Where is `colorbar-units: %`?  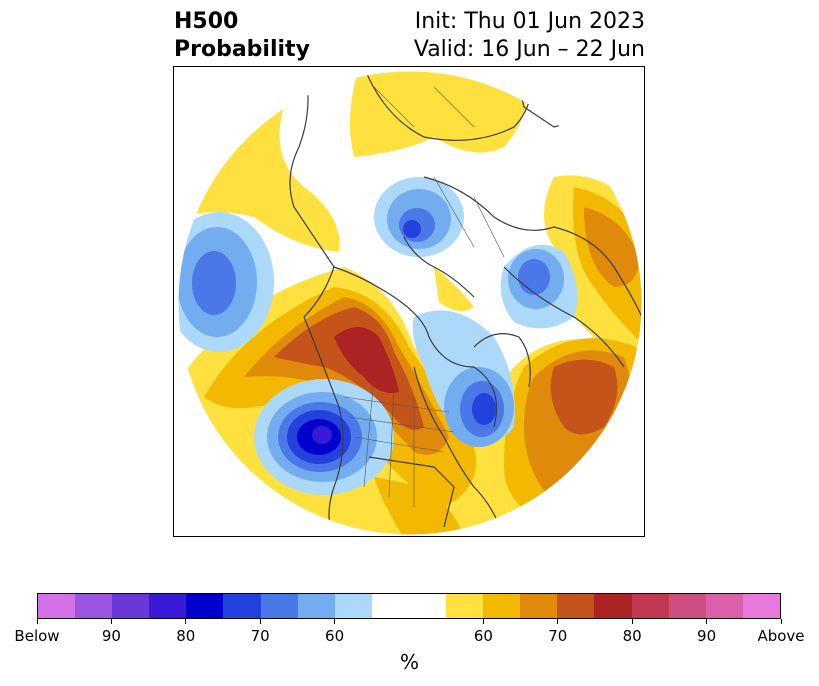
colorbar-units: % is located at coordinates (409, 662).